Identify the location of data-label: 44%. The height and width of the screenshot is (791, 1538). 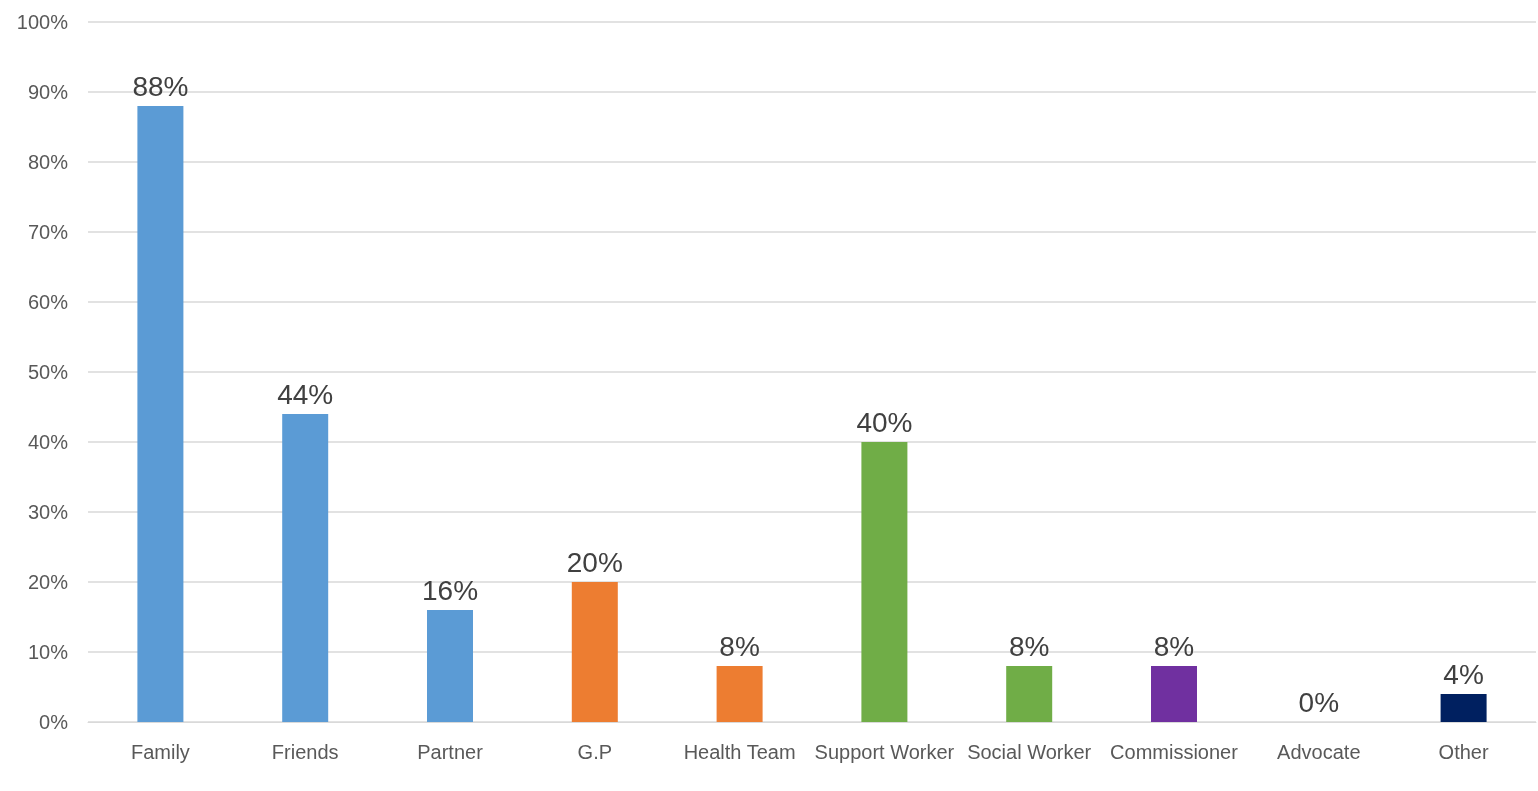
(305, 394).